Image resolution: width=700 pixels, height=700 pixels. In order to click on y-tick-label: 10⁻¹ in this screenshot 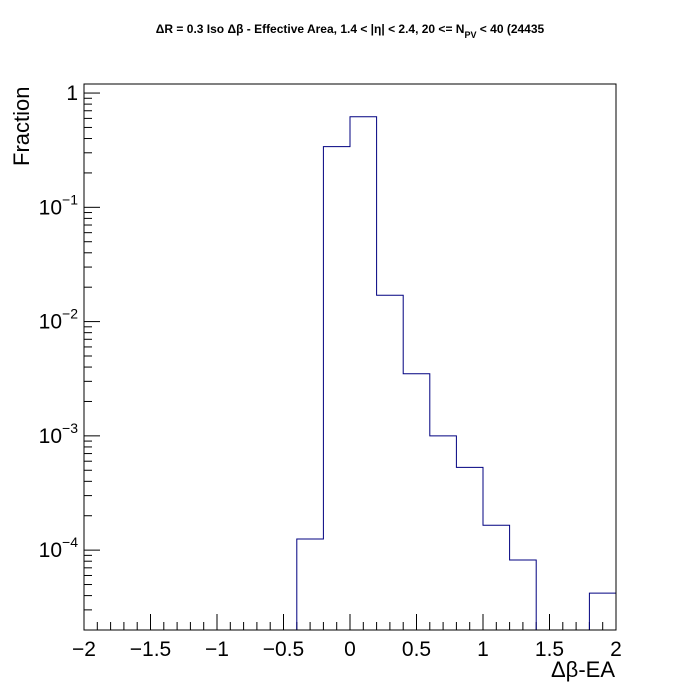, I will do `click(59, 205)`.